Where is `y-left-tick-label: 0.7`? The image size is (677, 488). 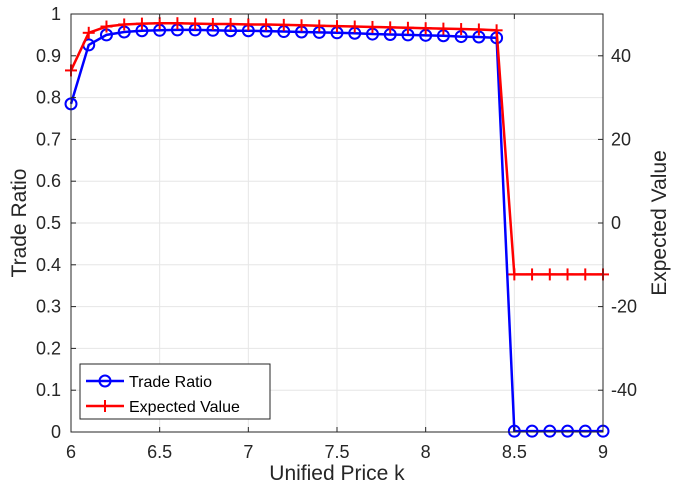 y-left-tick-label: 0.7 is located at coordinates (48, 139).